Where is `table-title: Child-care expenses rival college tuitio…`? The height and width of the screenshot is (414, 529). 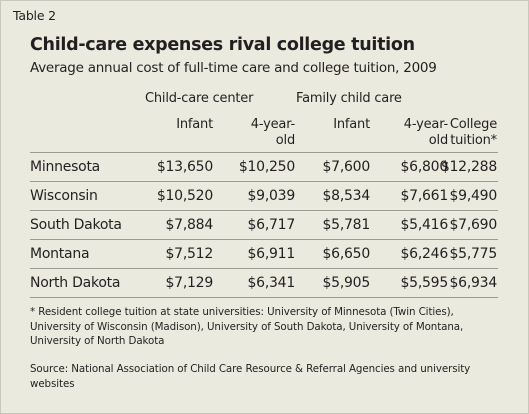 table-title: Child-care expenses rival college tuitio… is located at coordinates (222, 45).